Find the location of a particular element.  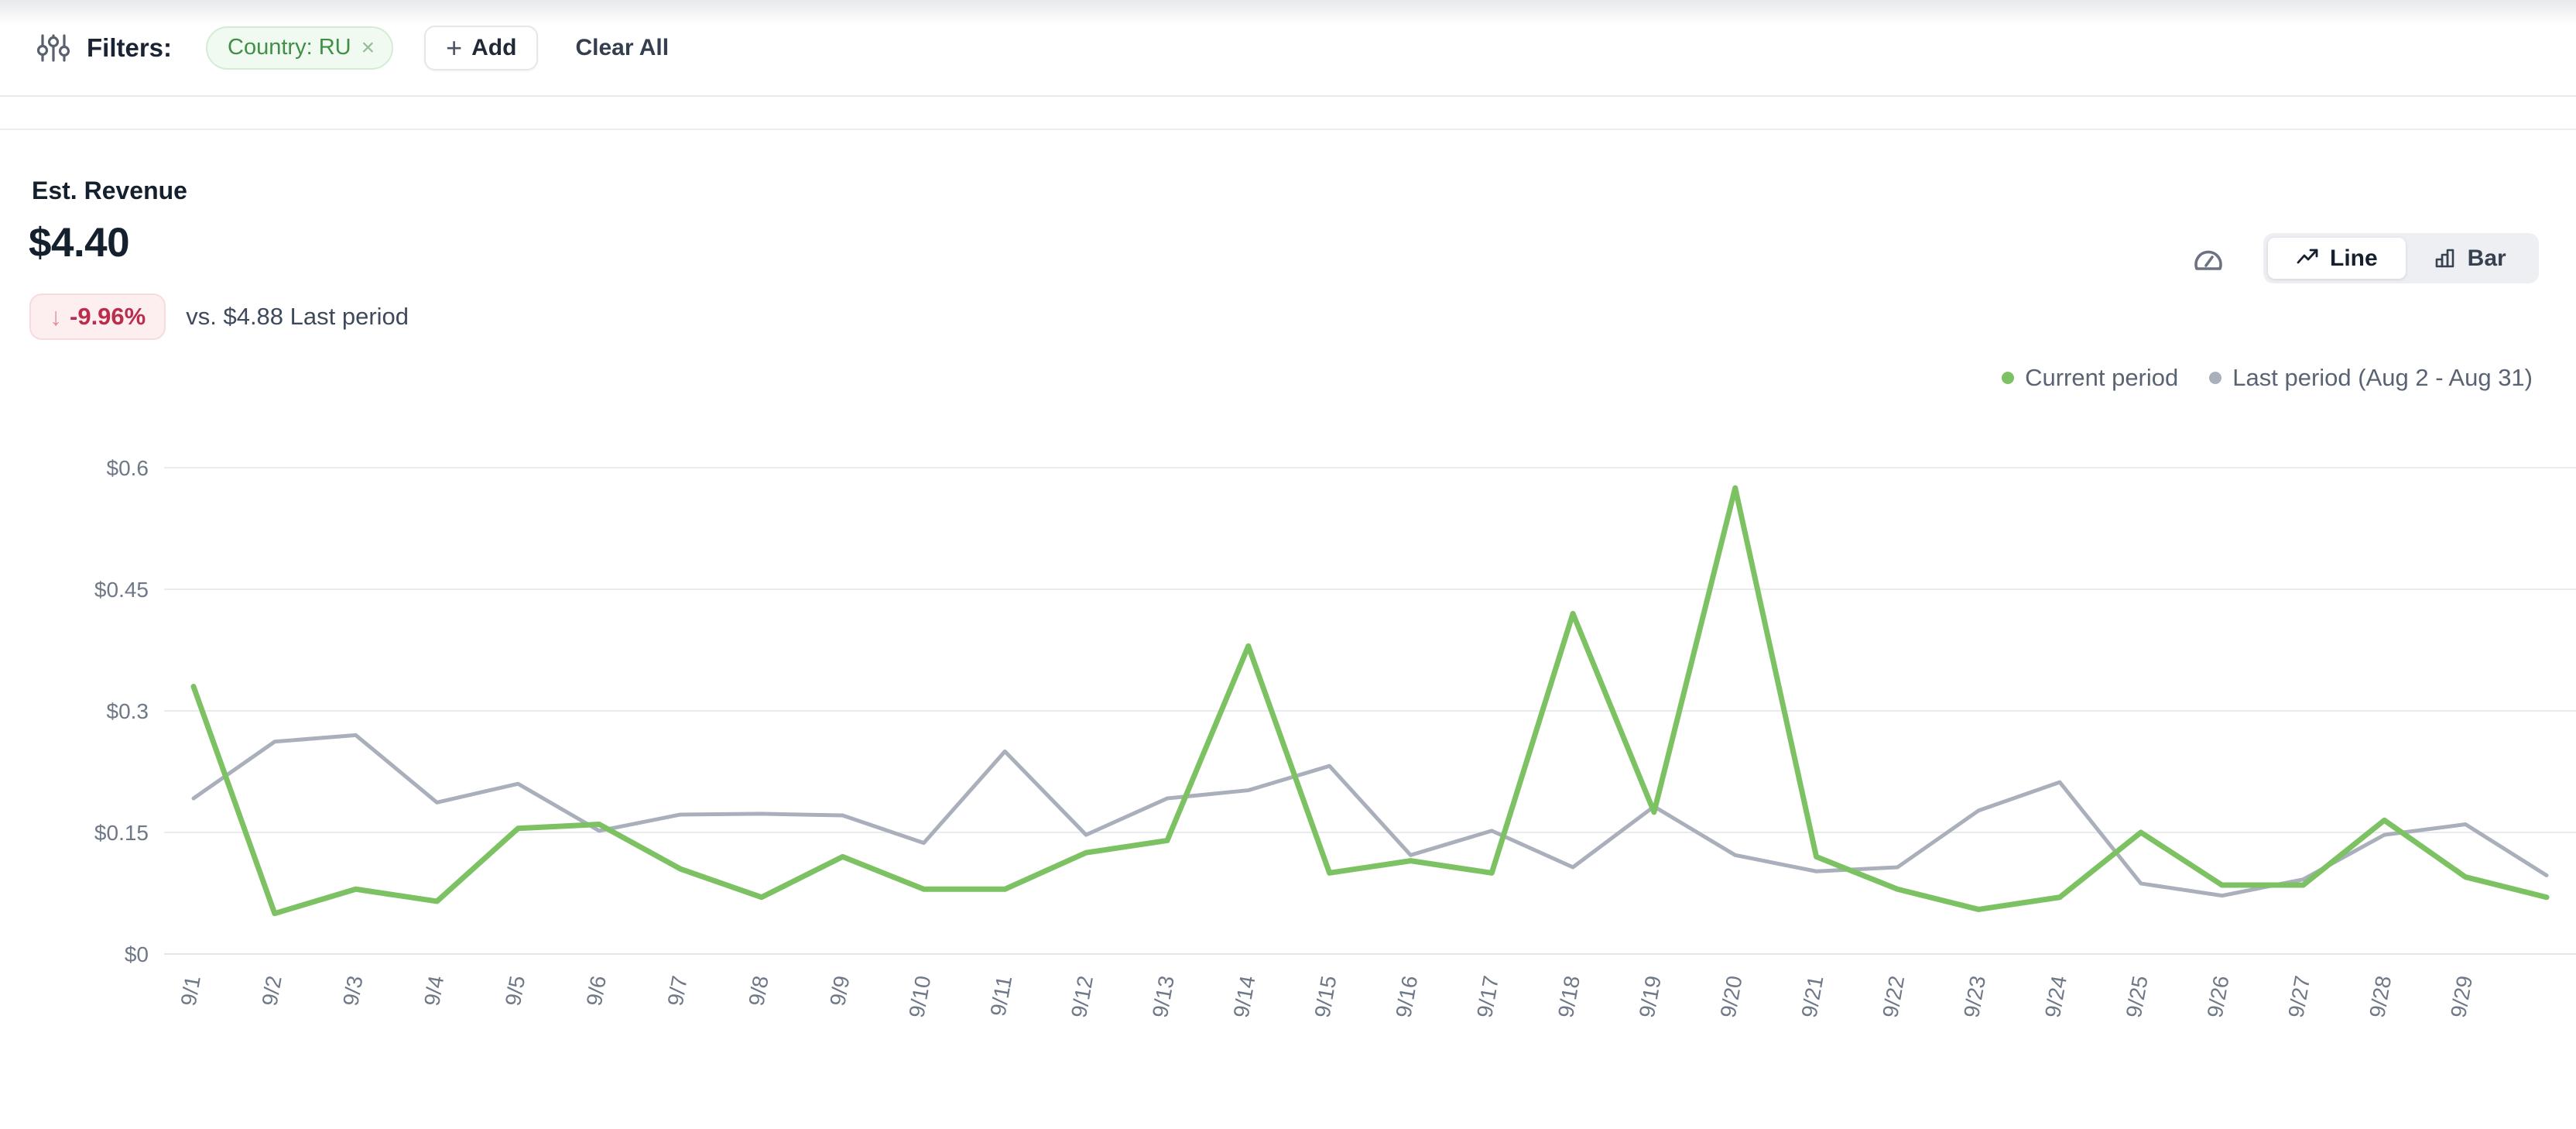

legend-item-last: Last period (Aug 2 - Aug 31) is located at coordinates (2371, 378).